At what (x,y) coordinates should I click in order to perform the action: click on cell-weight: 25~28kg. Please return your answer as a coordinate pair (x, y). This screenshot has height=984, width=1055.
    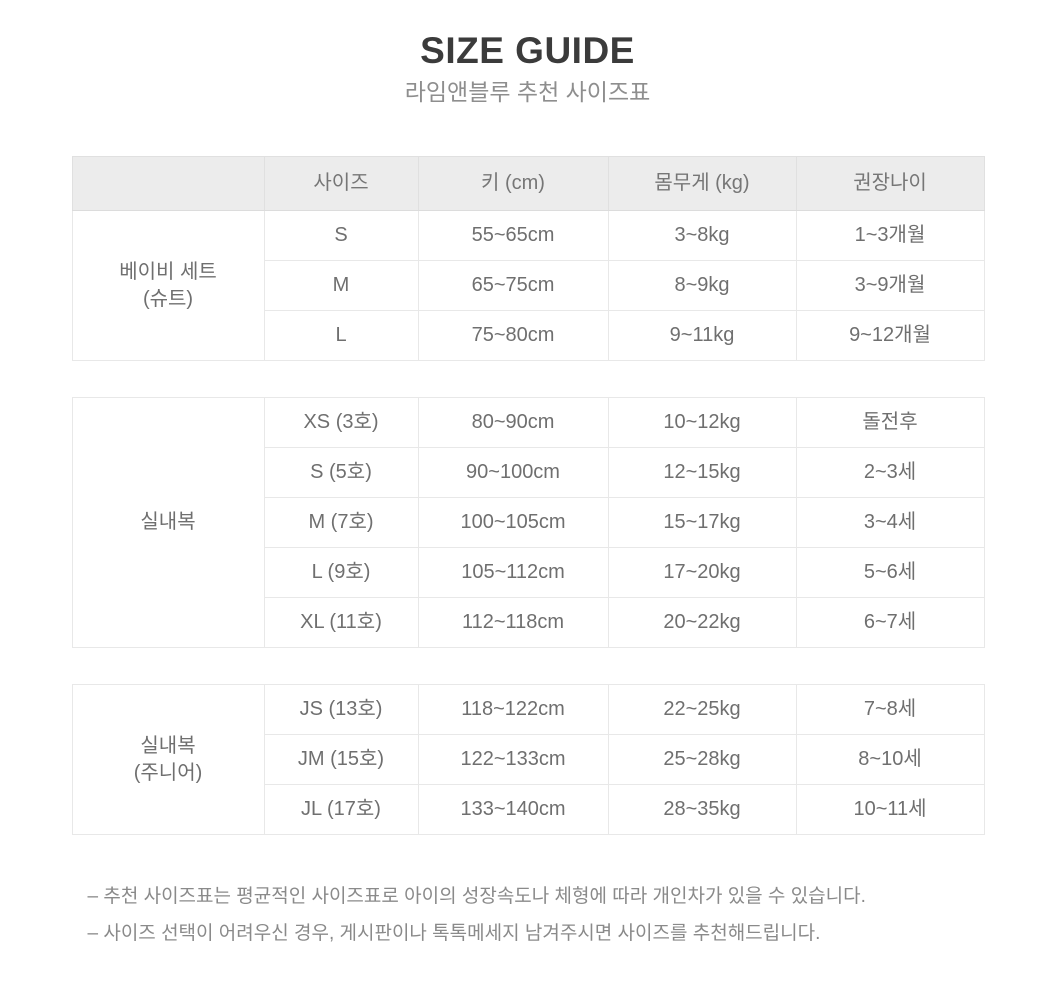
    Looking at the image, I should click on (702, 760).